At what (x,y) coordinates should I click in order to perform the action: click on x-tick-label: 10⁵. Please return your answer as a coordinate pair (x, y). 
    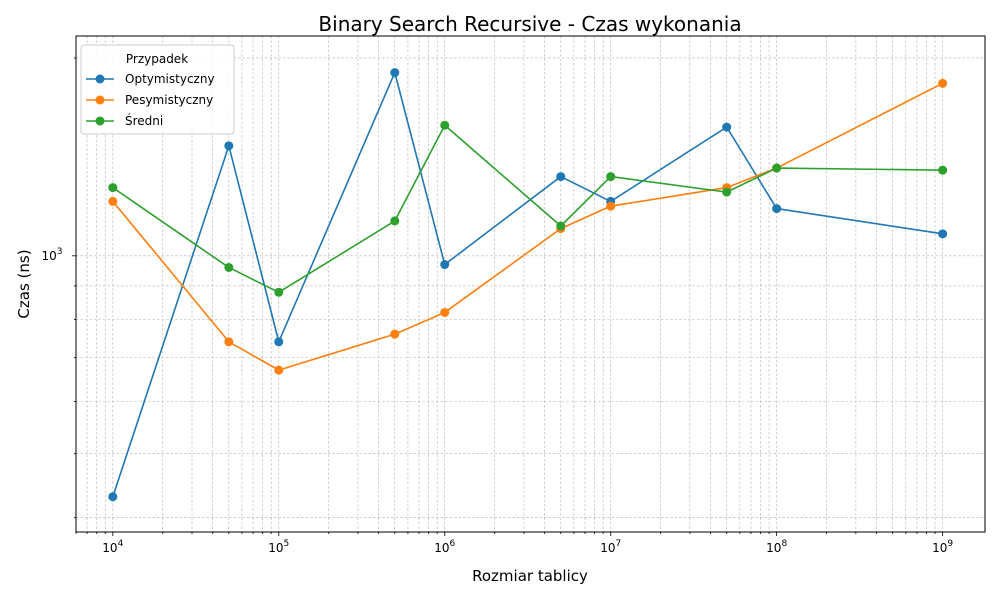
    Looking at the image, I should click on (278, 547).